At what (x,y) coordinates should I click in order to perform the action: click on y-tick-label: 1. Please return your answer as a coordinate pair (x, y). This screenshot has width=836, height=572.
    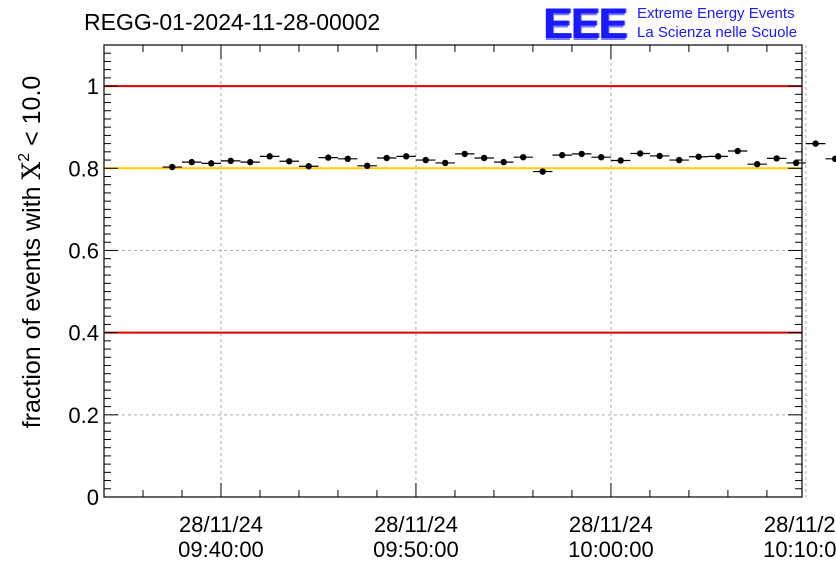
    Looking at the image, I should click on (93, 86).